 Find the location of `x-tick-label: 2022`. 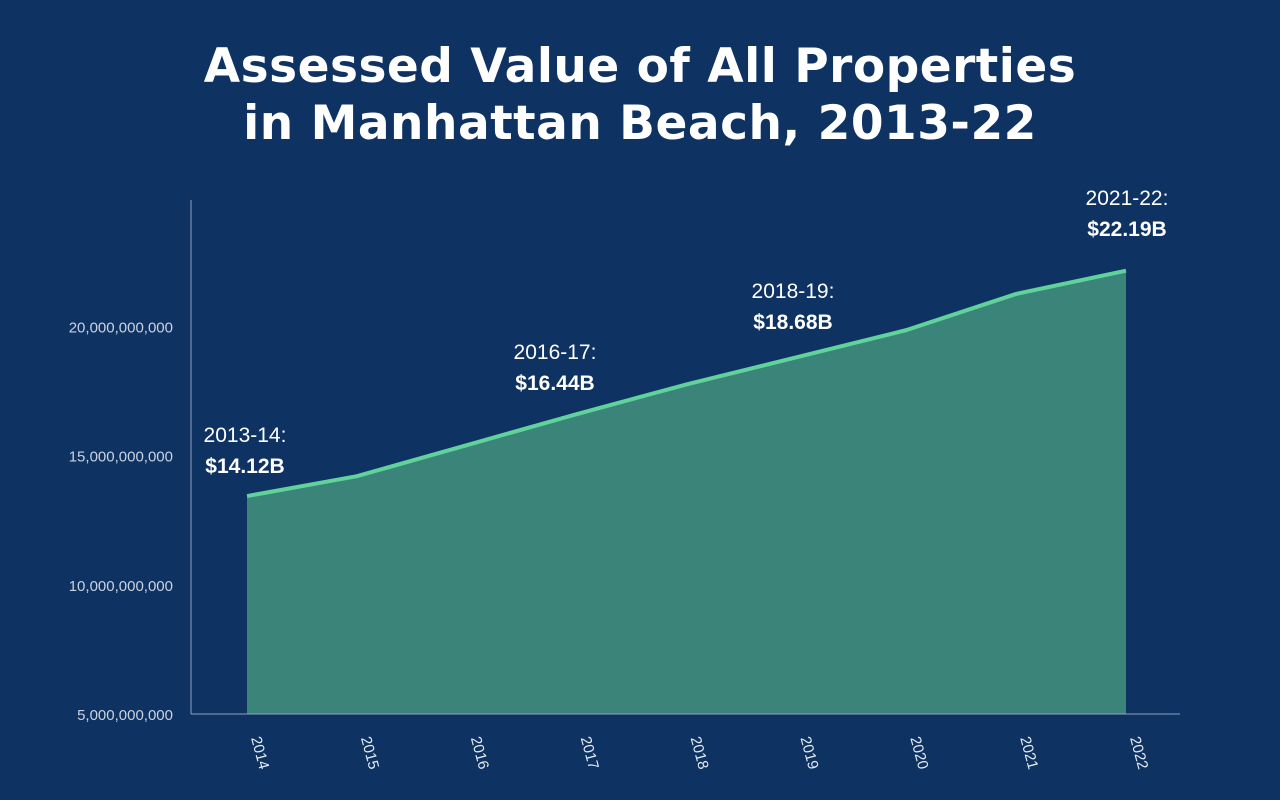

x-tick-label: 2022 is located at coordinates (1138, 753).